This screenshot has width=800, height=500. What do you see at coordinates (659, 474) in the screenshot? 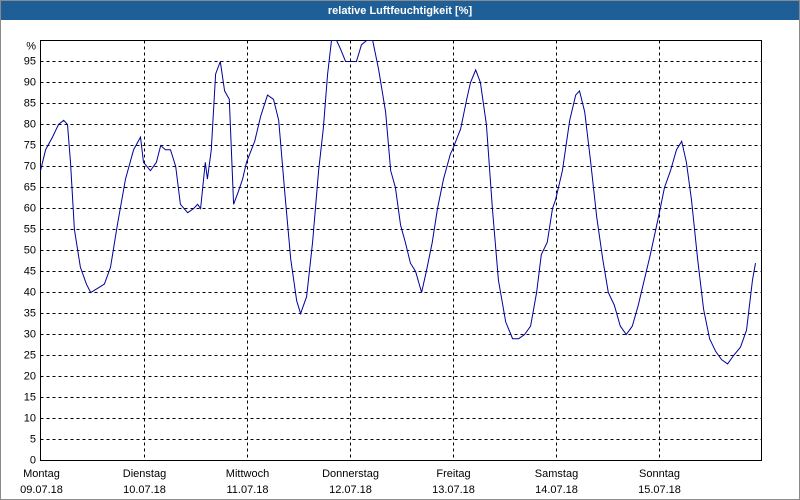
I see `x-tick-label: Sonntag` at bounding box center [659, 474].